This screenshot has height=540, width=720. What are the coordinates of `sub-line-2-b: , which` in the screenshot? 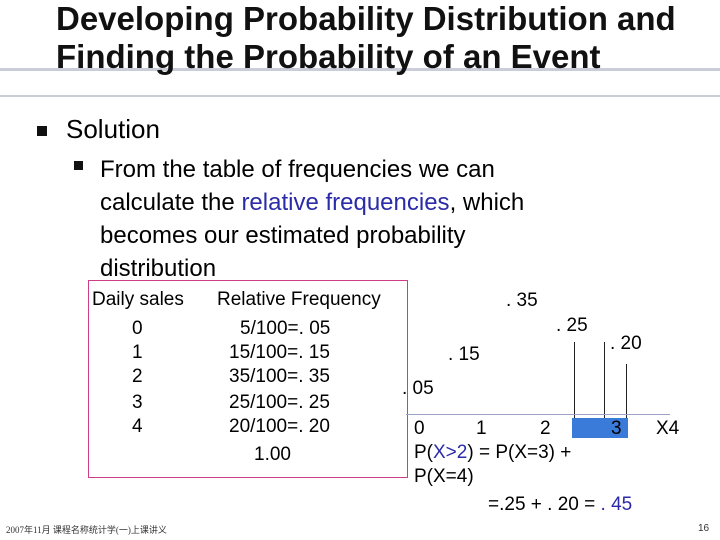 It's located at (487, 202).